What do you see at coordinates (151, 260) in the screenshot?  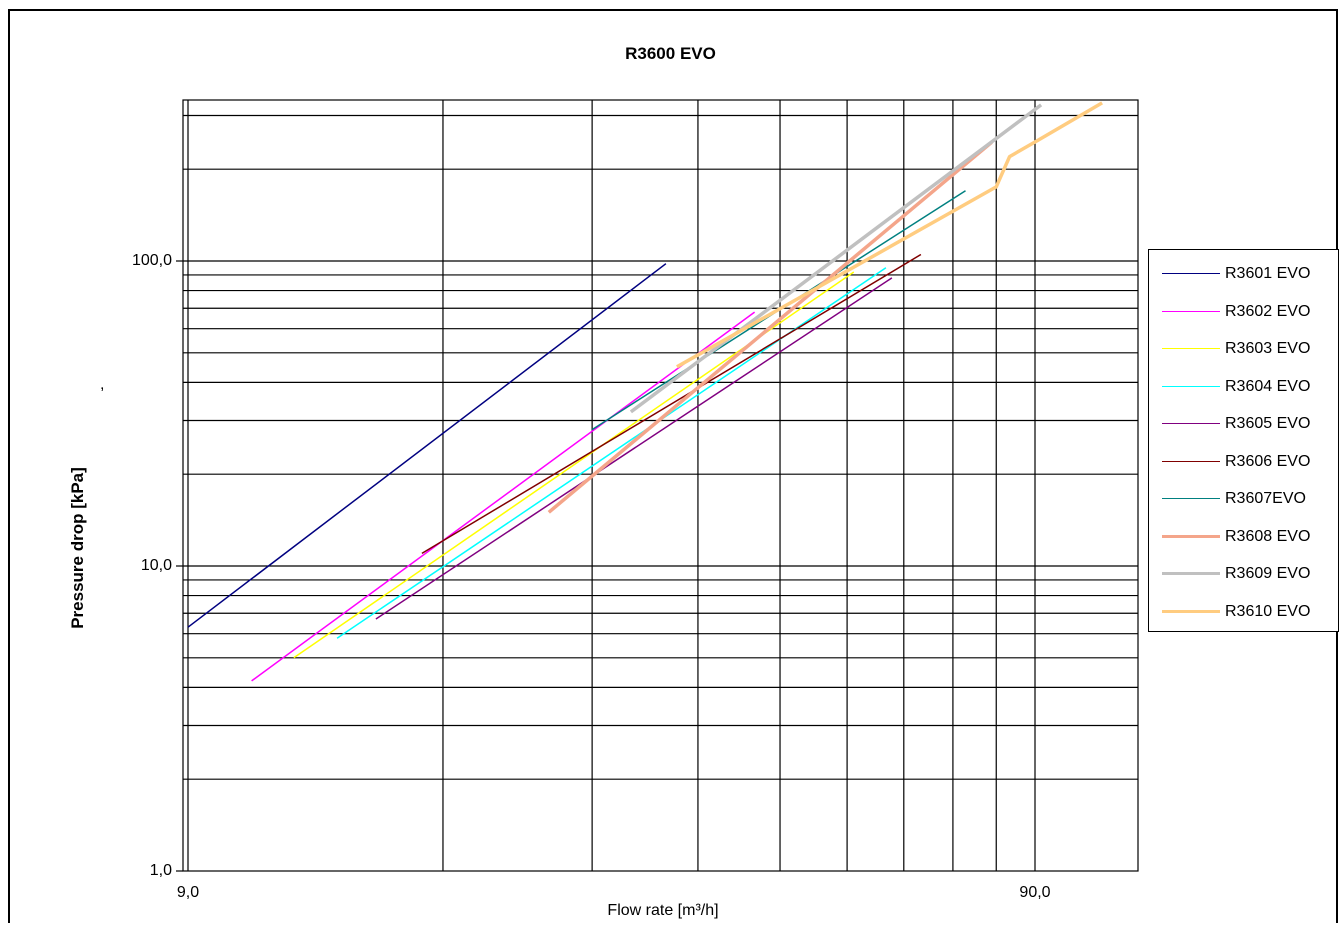 I see `y-tick-label: 100,0` at bounding box center [151, 260].